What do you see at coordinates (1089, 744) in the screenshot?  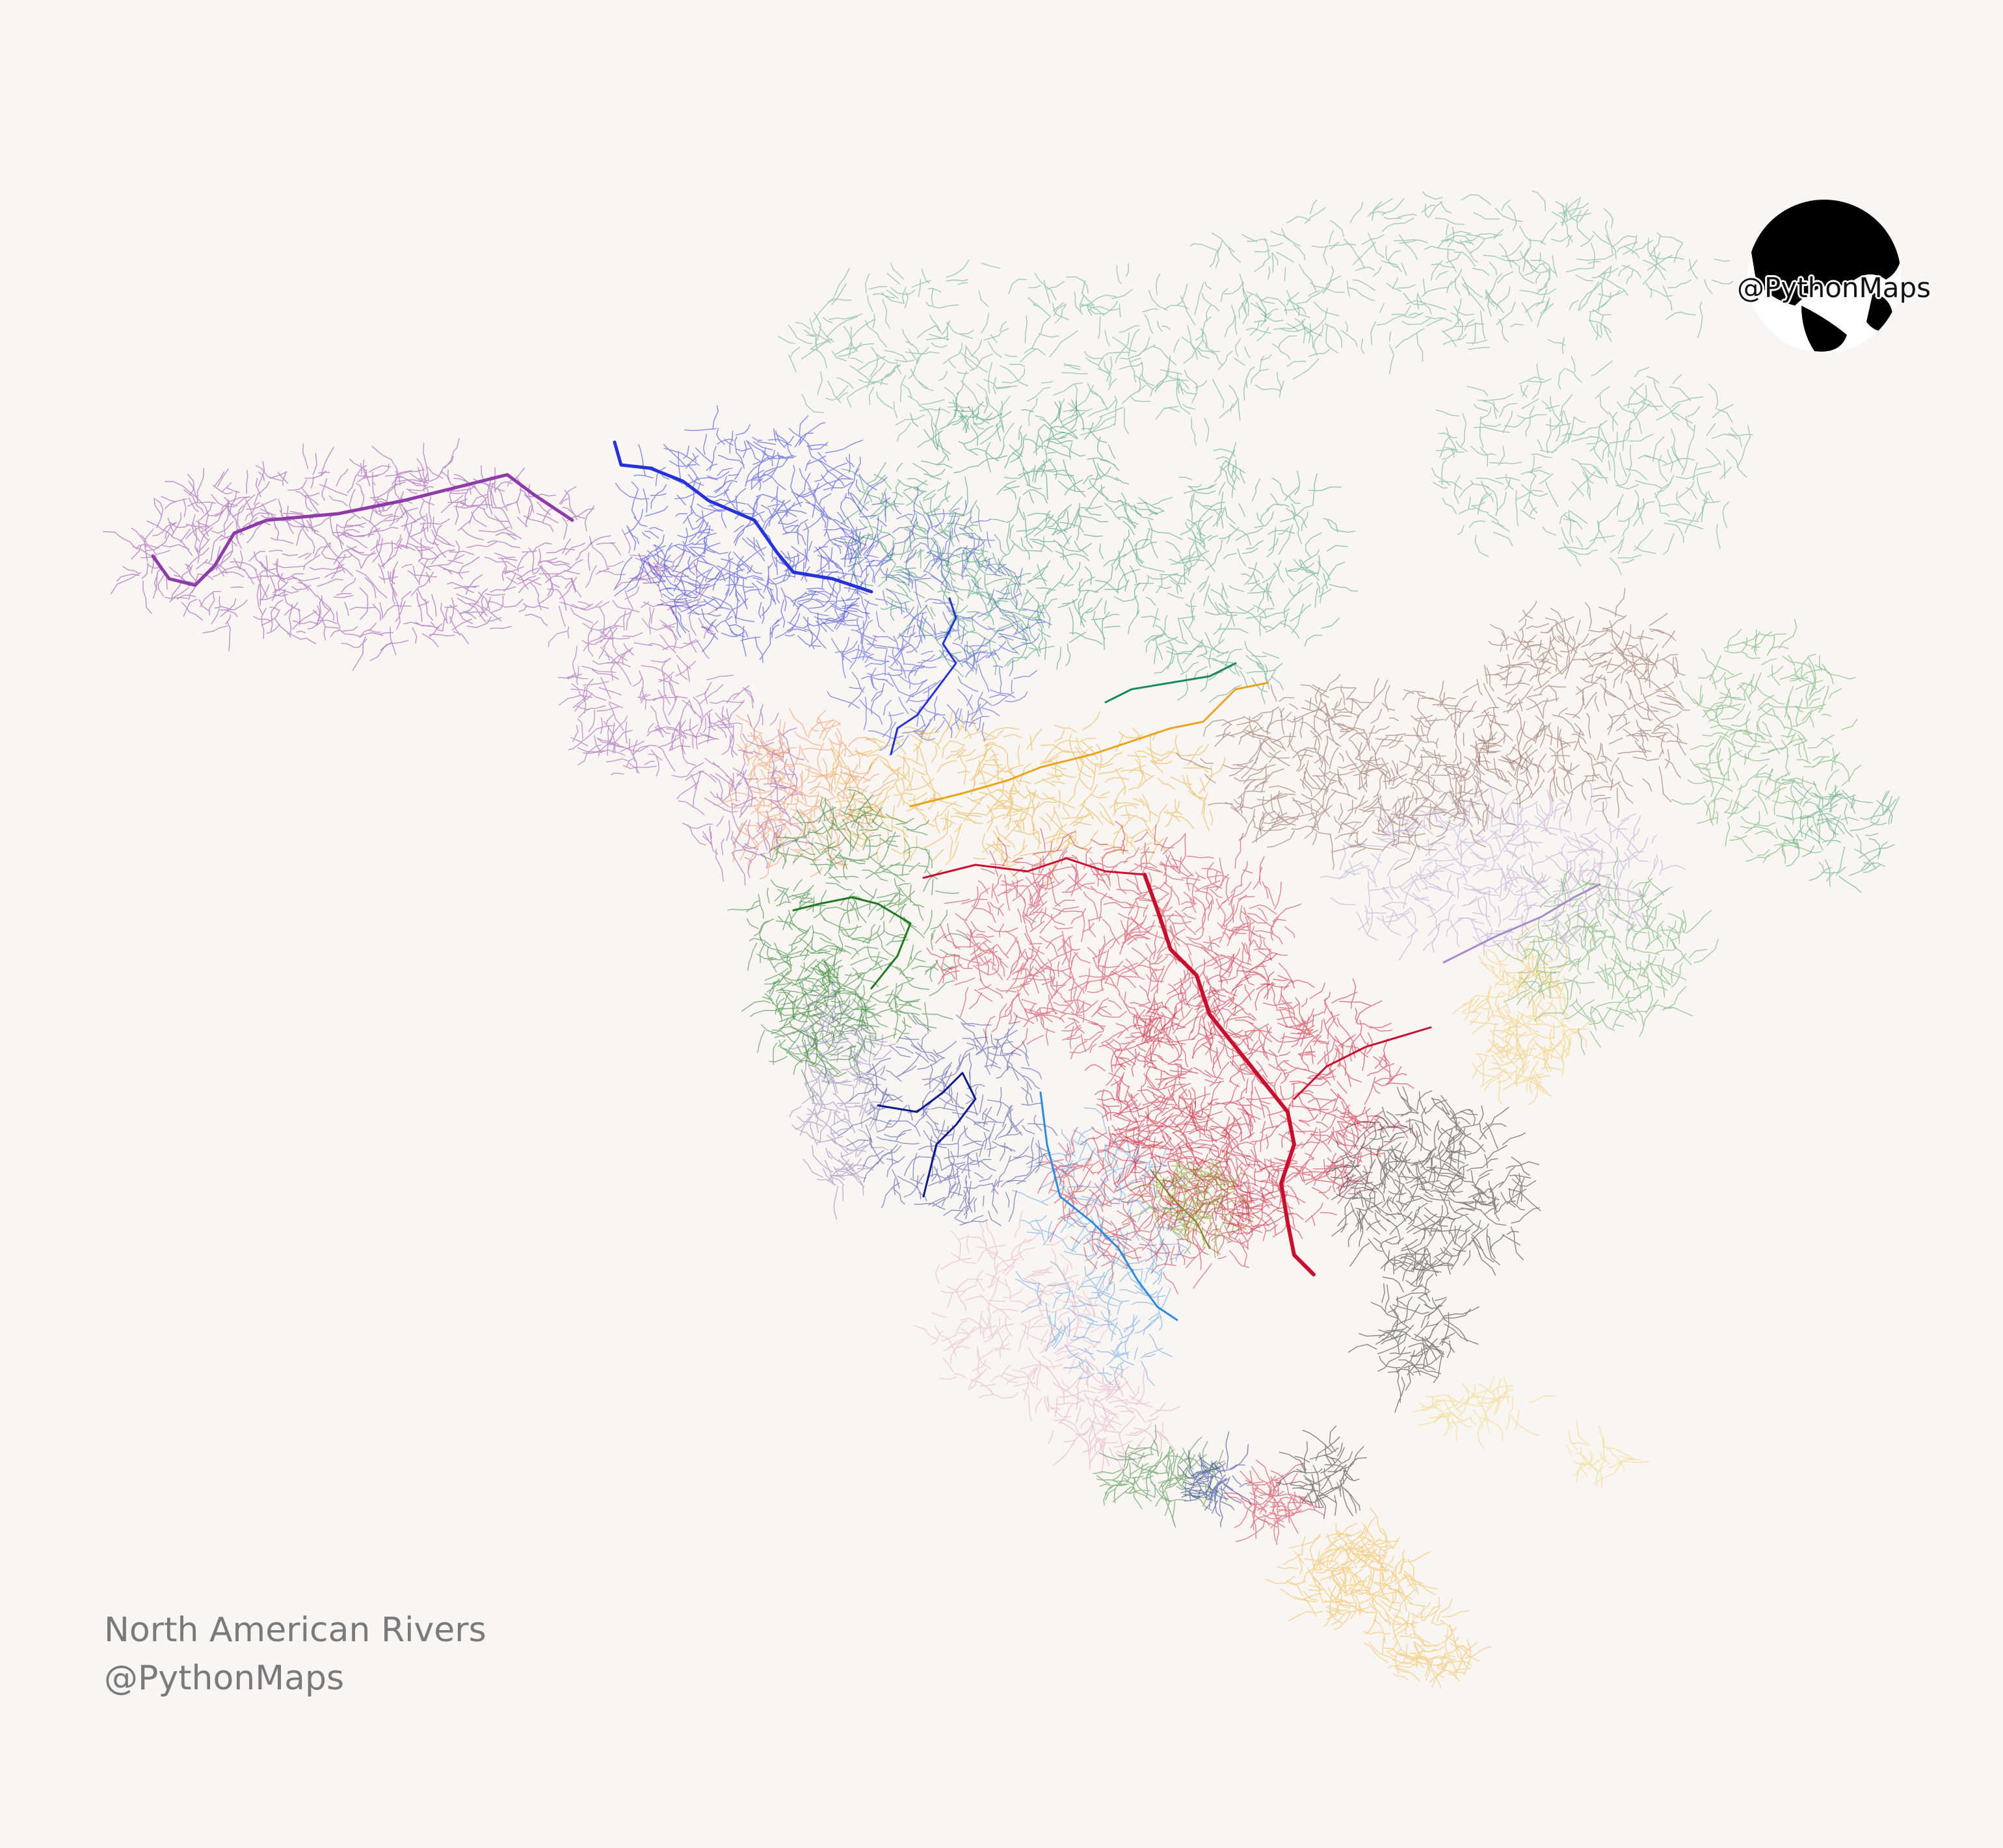 I see `nelson-main-river` at bounding box center [1089, 744].